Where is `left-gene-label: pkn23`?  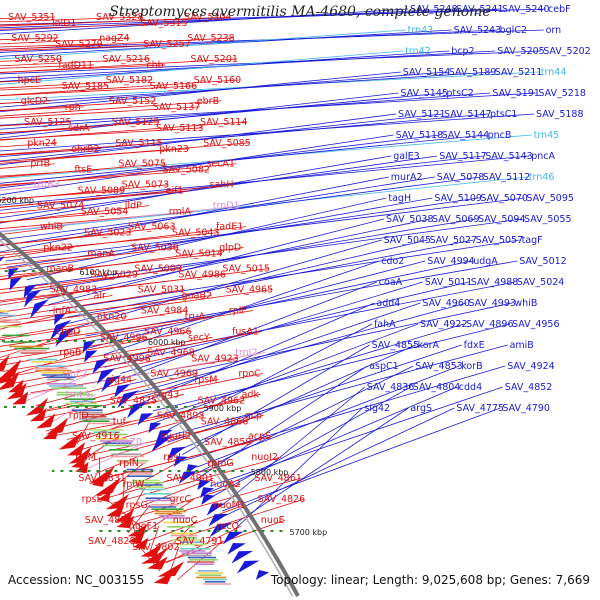 left-gene-label: pkn23 is located at coordinates (174, 149).